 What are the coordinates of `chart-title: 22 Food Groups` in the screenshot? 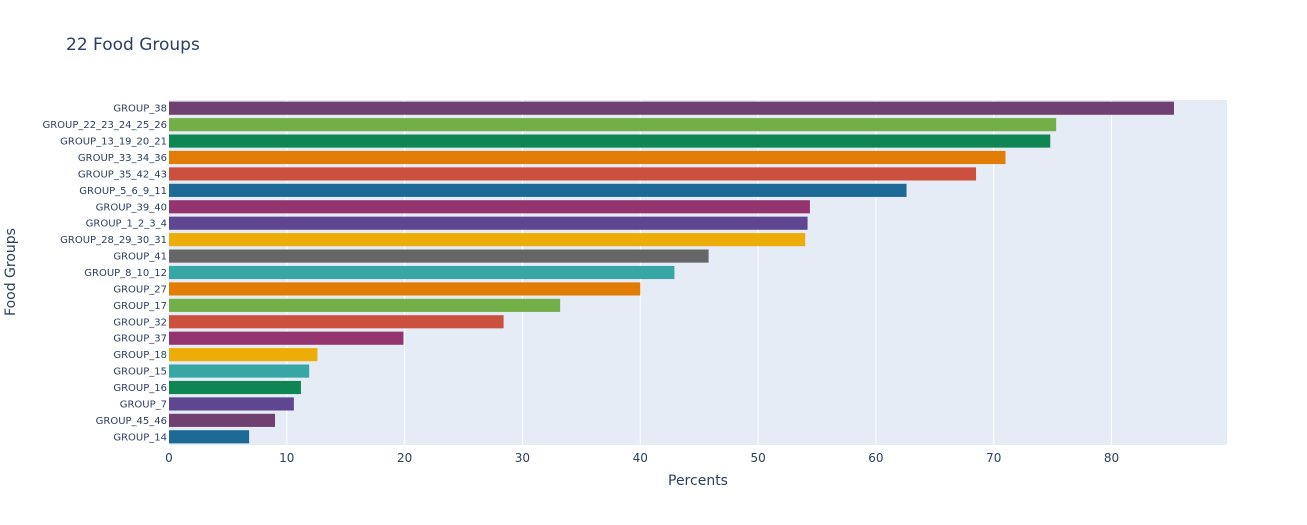 It's located at (133, 45).